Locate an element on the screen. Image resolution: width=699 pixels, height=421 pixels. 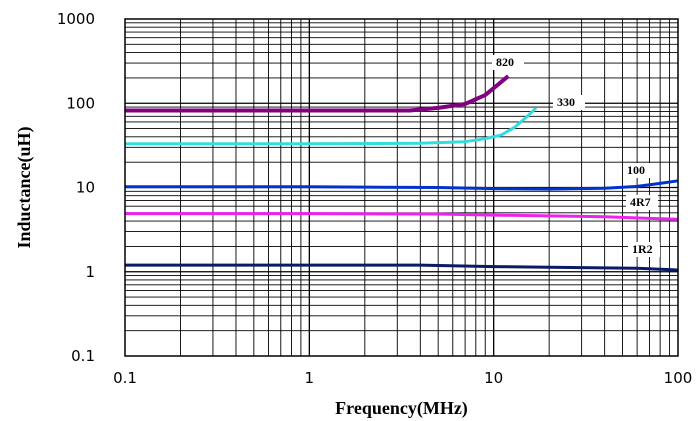
series-label-4R7: 4R7 is located at coordinates (640, 202).